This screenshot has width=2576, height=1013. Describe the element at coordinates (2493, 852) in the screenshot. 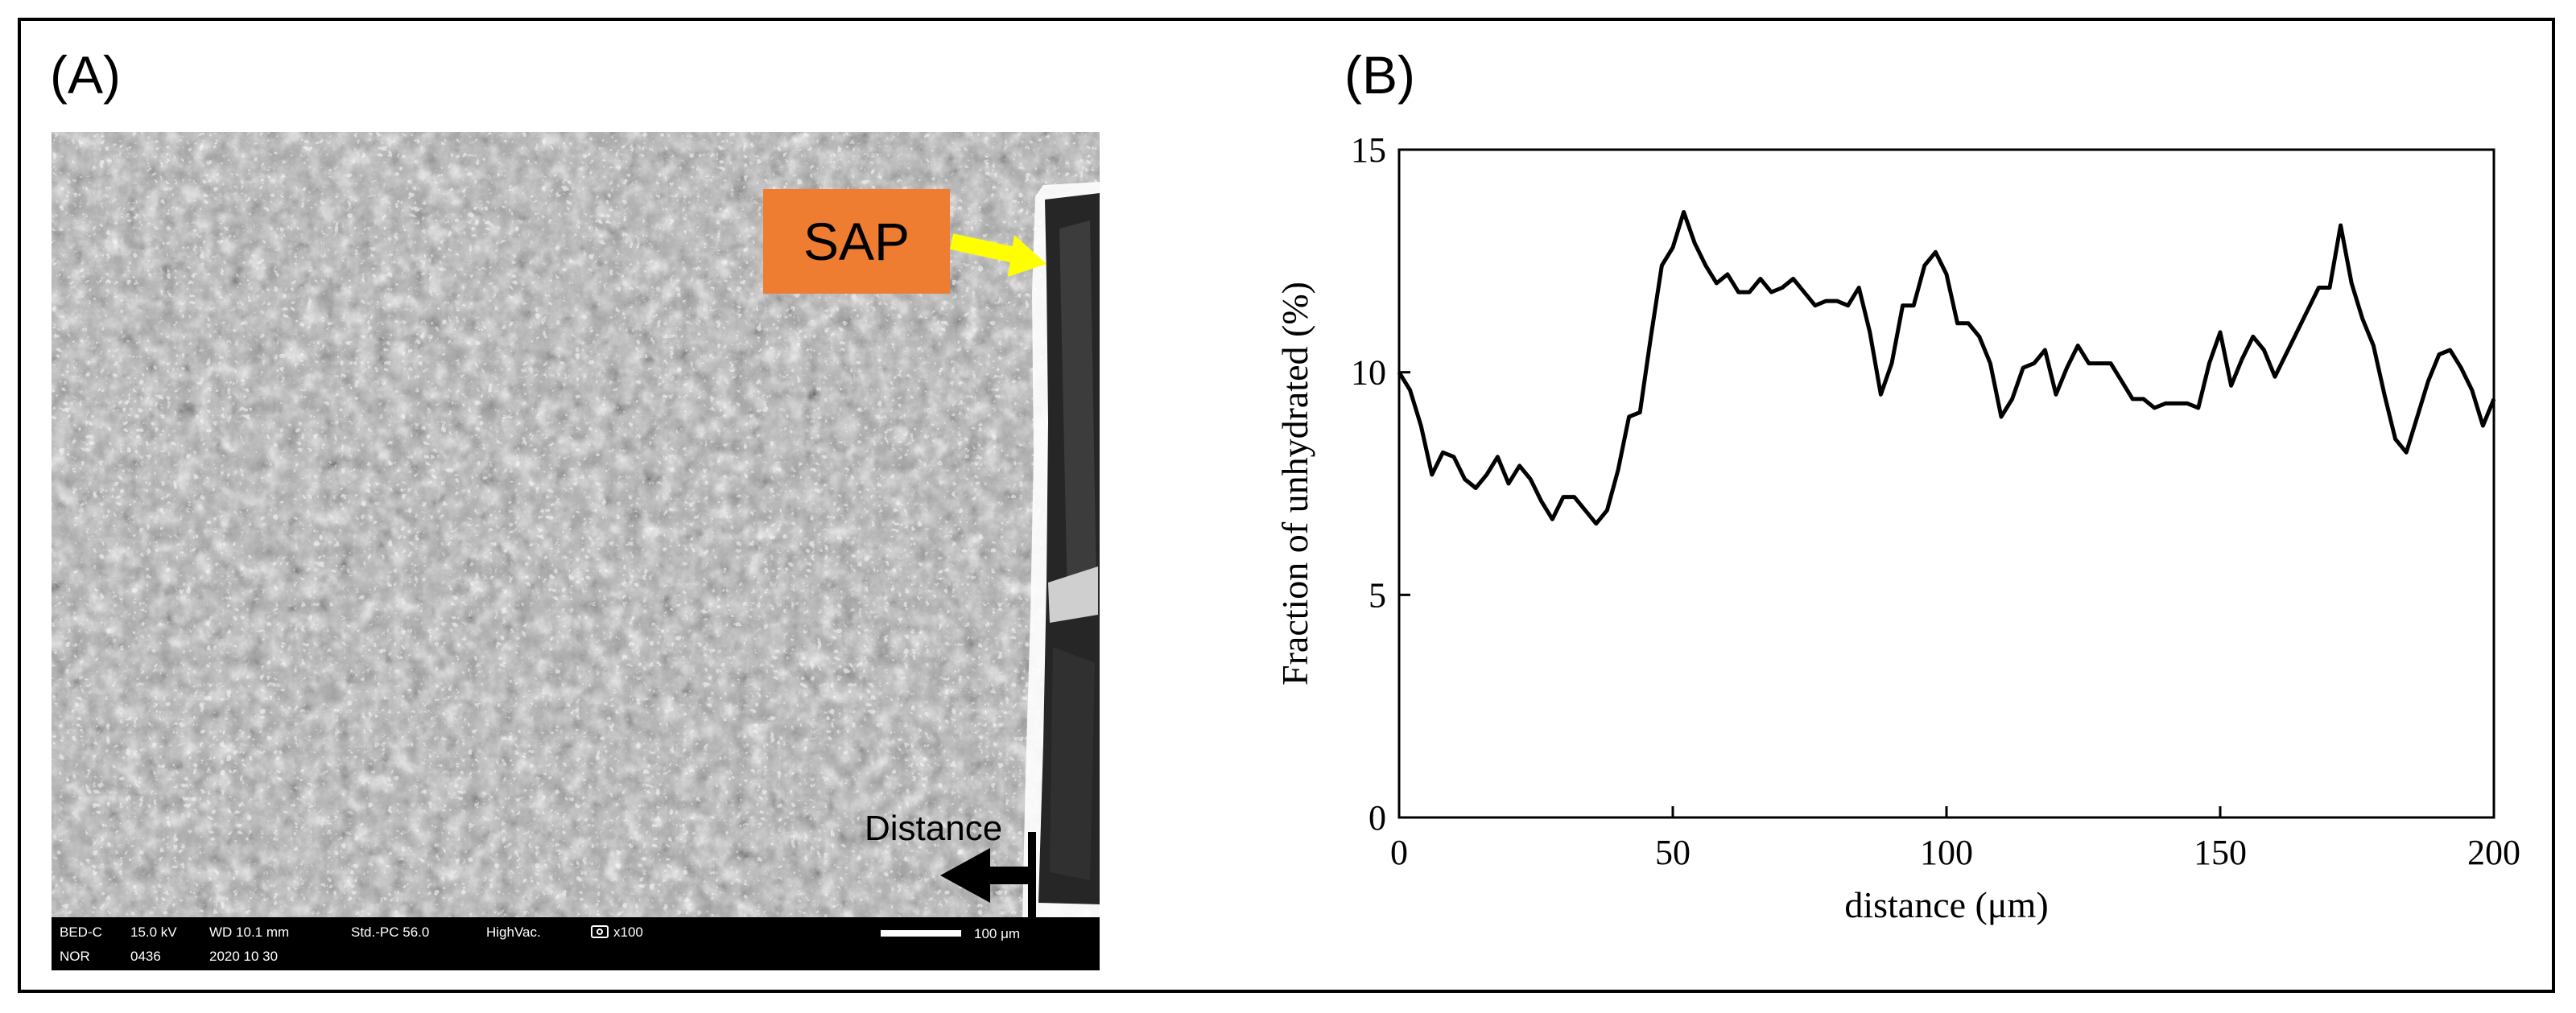

I see `x-tick-label: 200` at that location.